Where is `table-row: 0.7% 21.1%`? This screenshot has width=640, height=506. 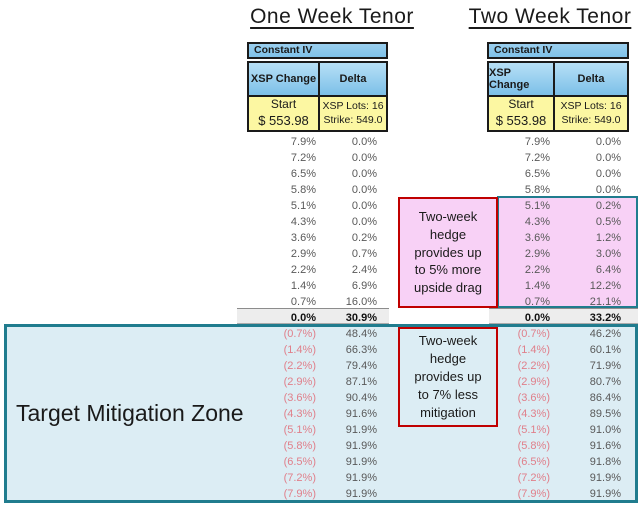 table-row: 0.7% 21.1% is located at coordinates (538, 301).